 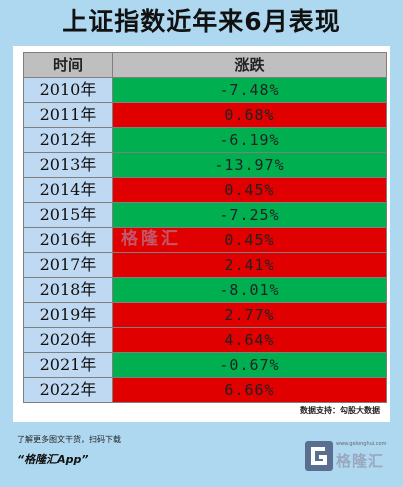 What do you see at coordinates (68, 215) in the screenshot?
I see `year-cell: 2015年` at bounding box center [68, 215].